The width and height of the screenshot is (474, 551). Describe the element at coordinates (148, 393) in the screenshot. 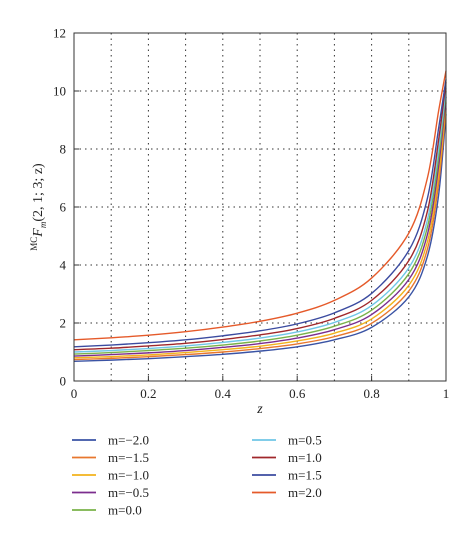

I see `x-tick-label: 0.2` at that location.